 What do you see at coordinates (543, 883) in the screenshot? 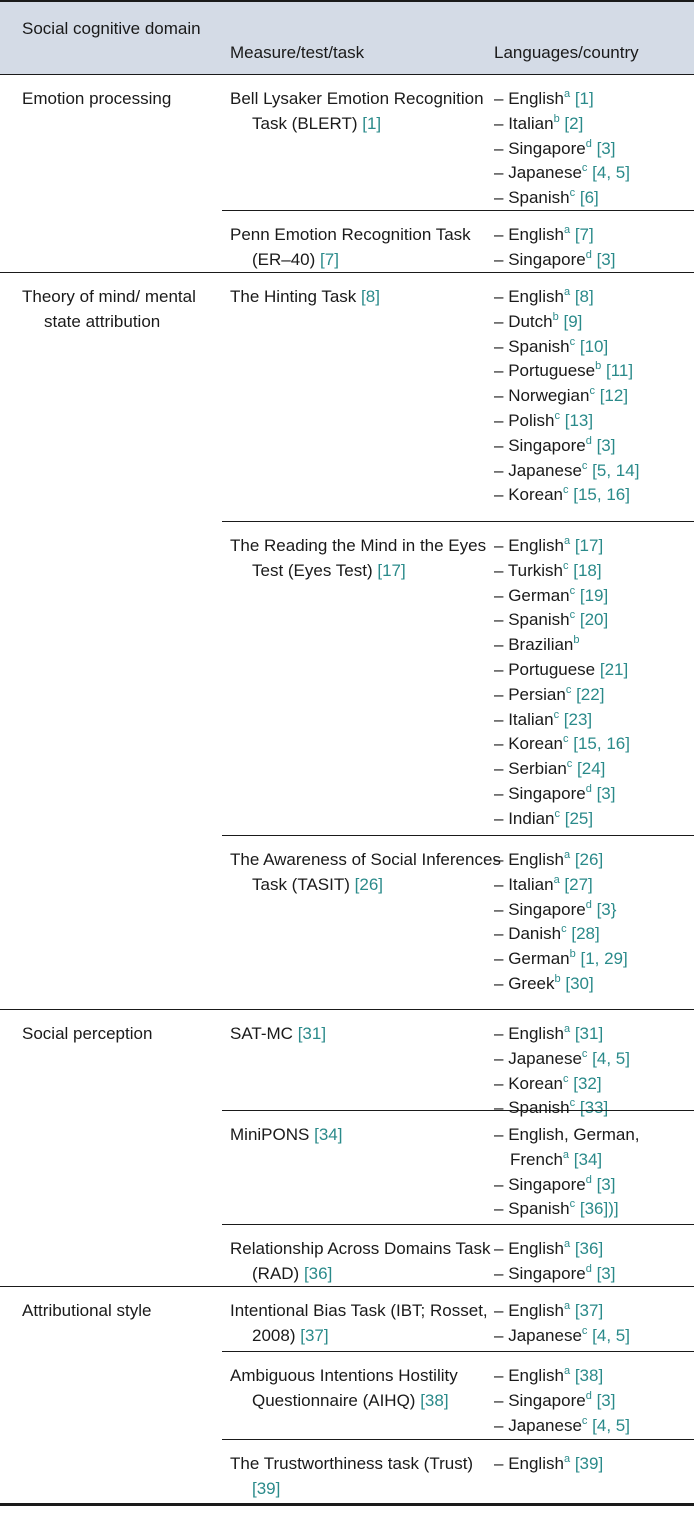
I see `language-item: – Italiana [27]` at bounding box center [543, 883].